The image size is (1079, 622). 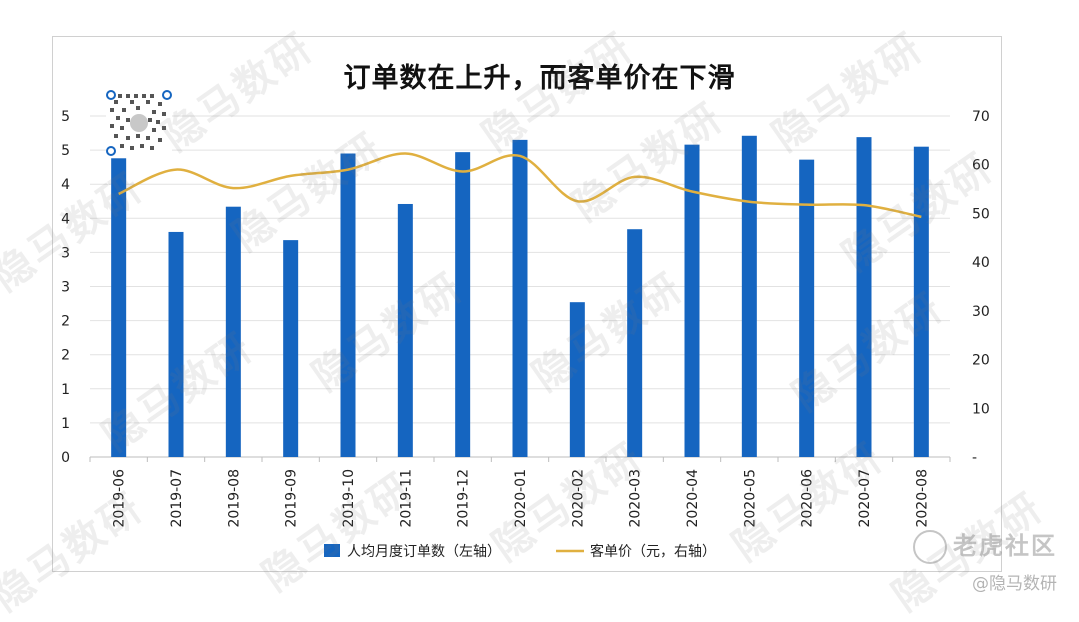 I want to click on x-tick-label: 2020-02, so click(x=578, y=498).